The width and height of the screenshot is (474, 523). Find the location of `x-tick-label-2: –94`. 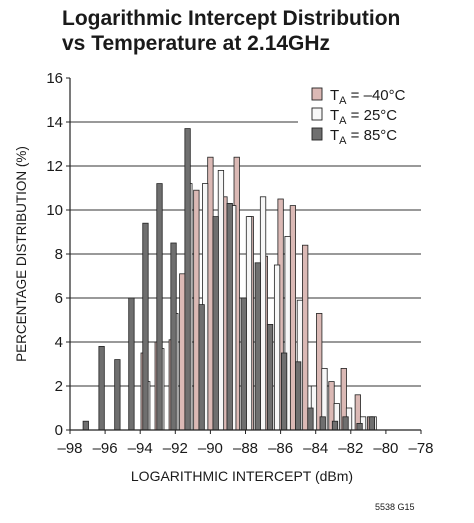

x-tick-label-2: –94 is located at coordinates (140, 448).